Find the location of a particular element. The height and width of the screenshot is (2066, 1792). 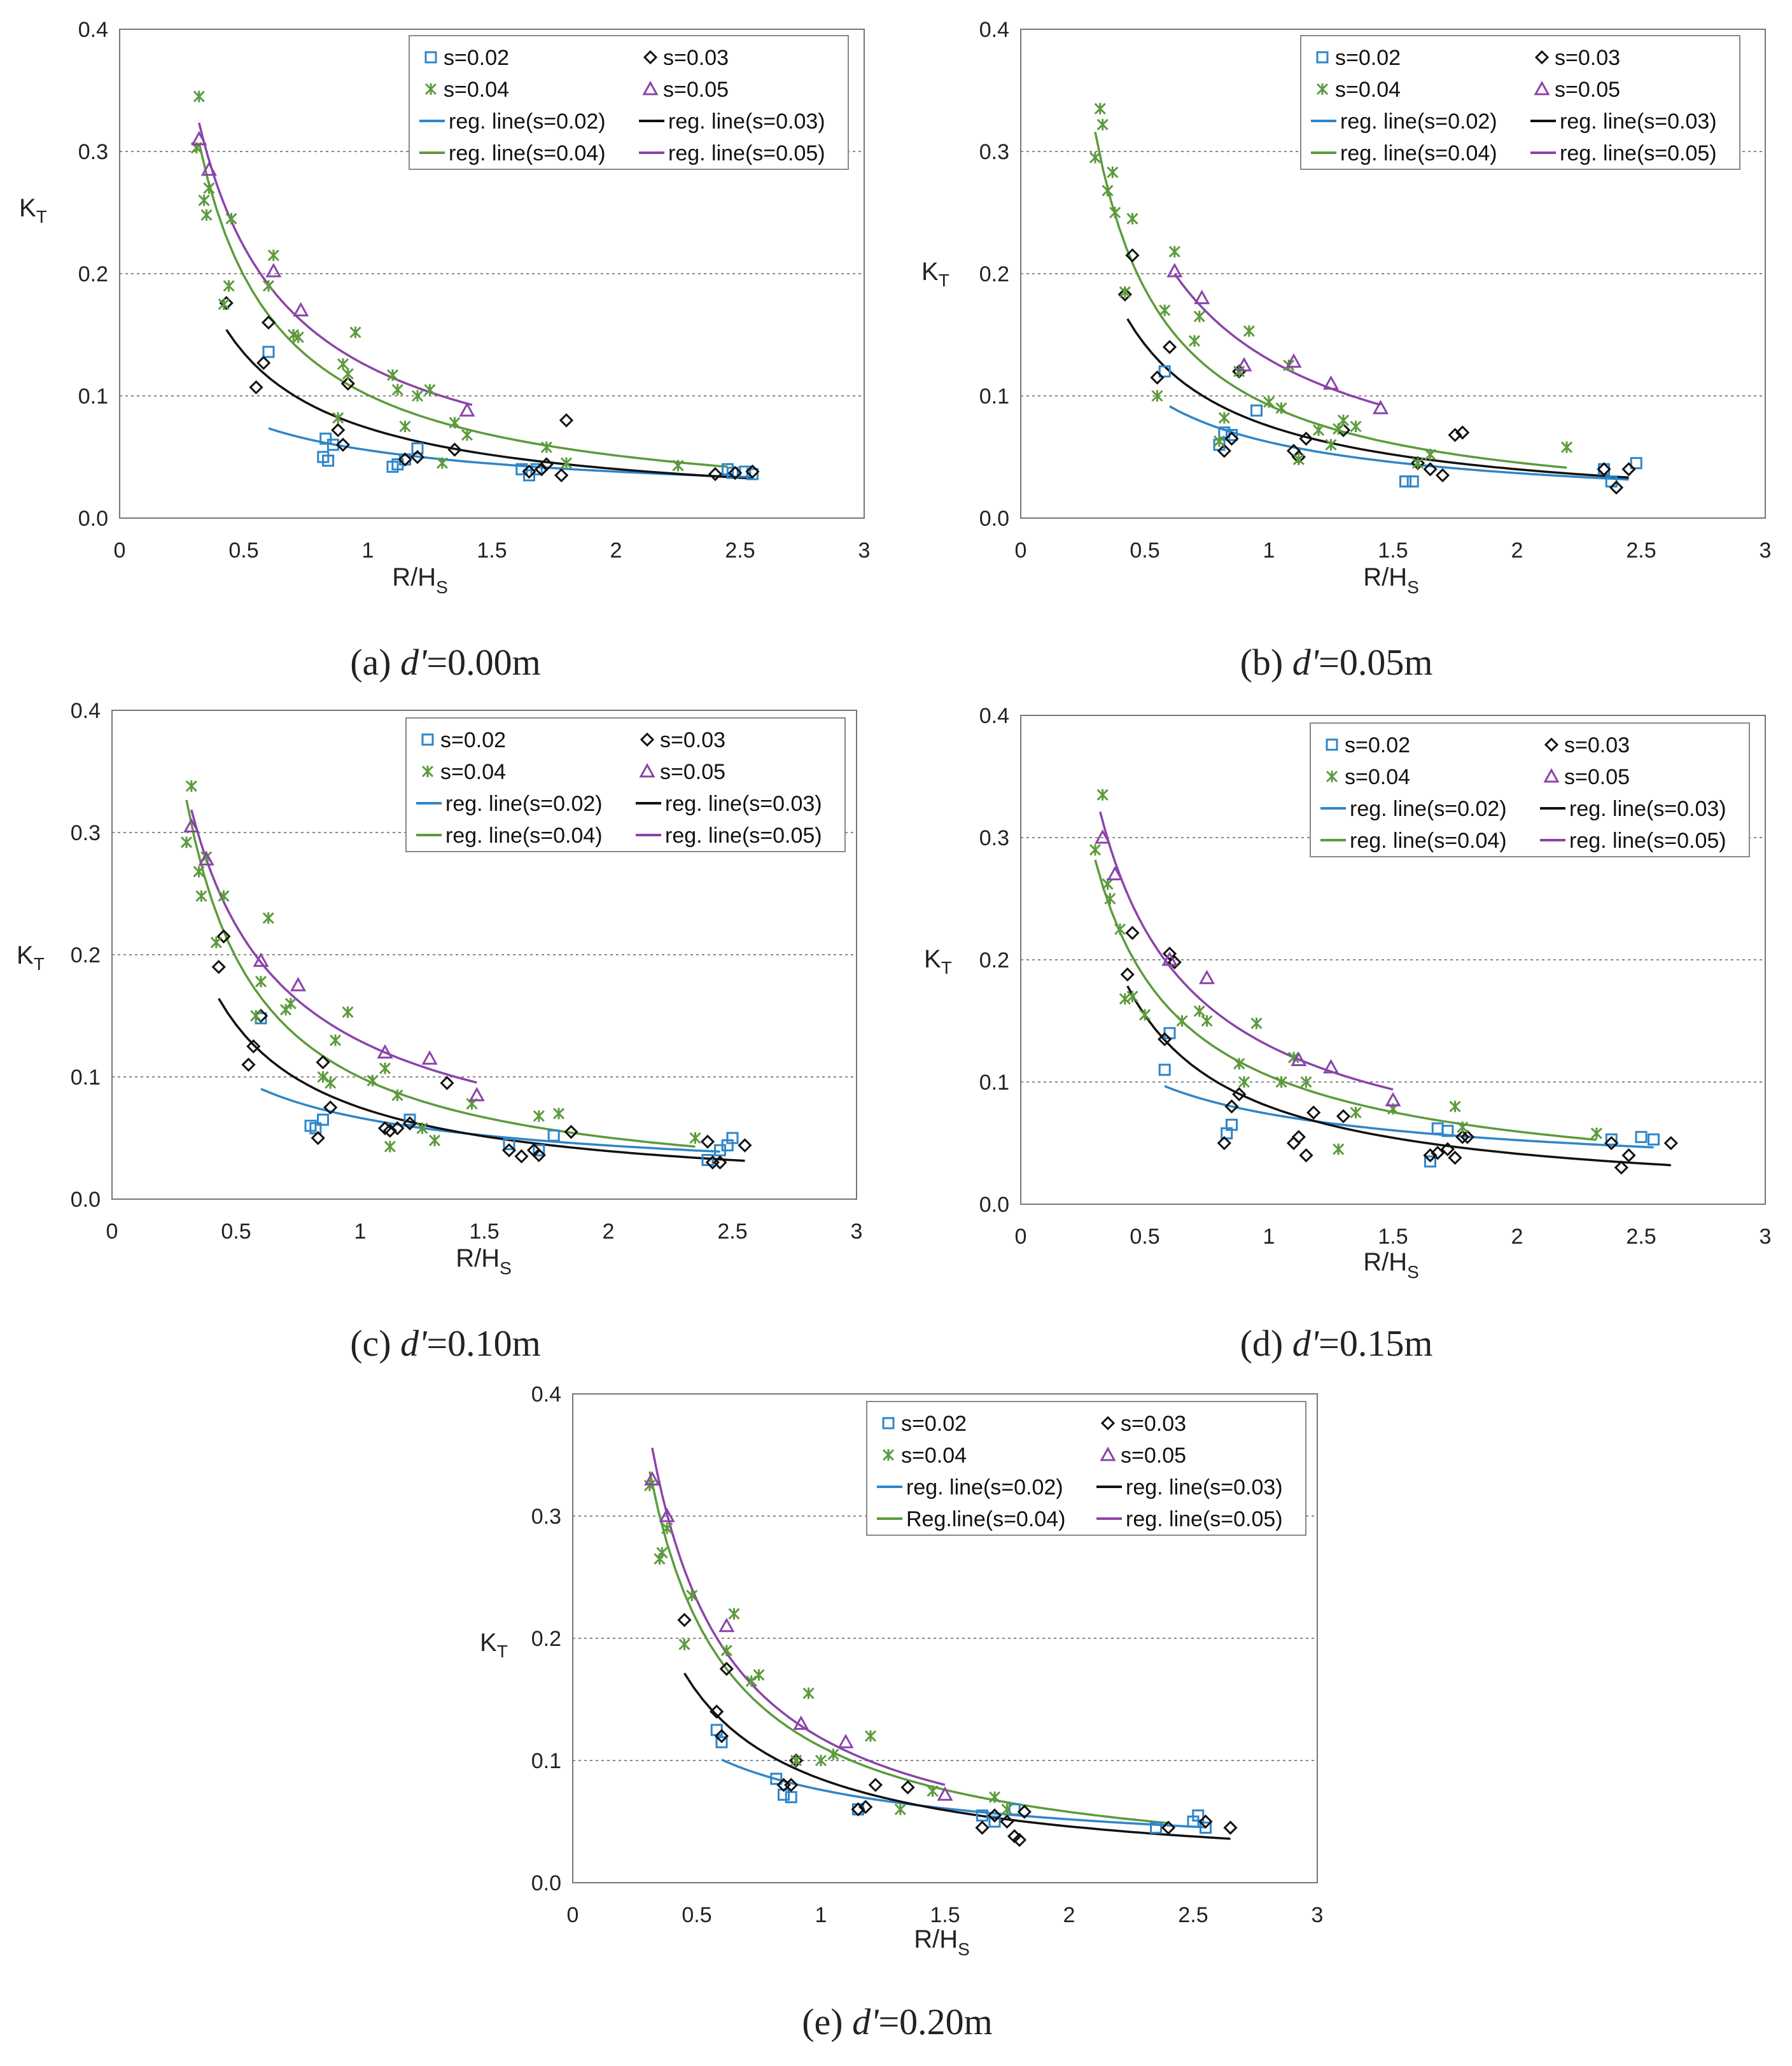

panel-caption: (a) d'=0.00m is located at coordinates (445, 662).